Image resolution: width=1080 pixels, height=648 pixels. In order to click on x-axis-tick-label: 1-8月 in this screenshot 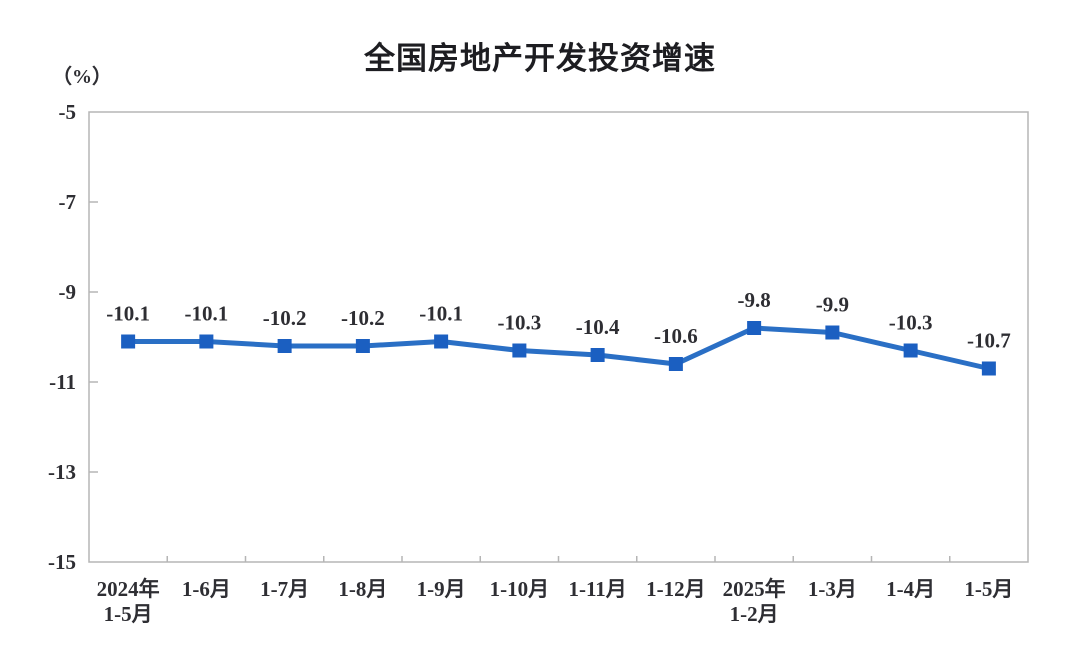, I will do `click(362, 589)`.